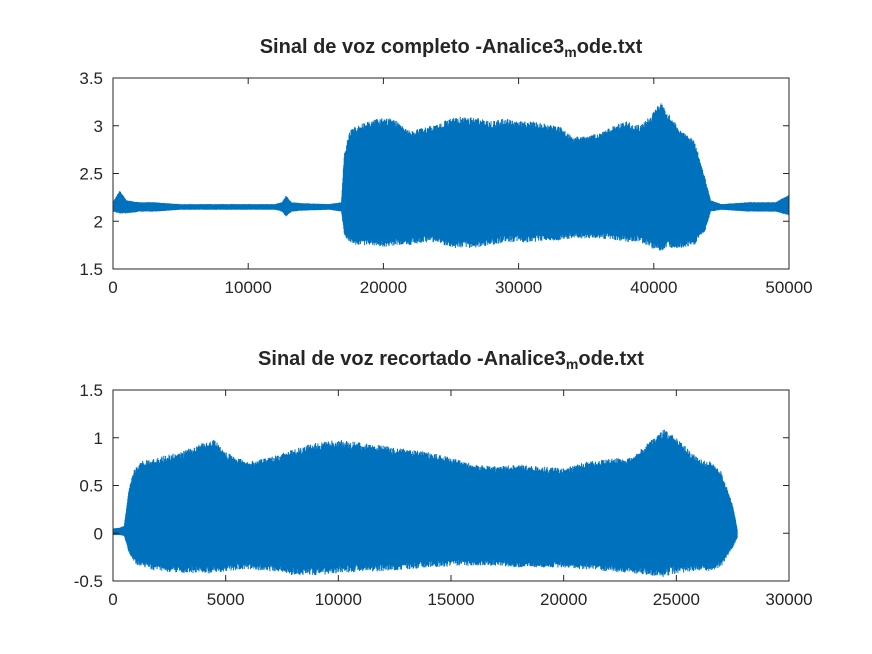 This screenshot has height=654, width=872. What do you see at coordinates (788, 287) in the screenshot?
I see `subplot-top-x-tick-label: 50000` at bounding box center [788, 287].